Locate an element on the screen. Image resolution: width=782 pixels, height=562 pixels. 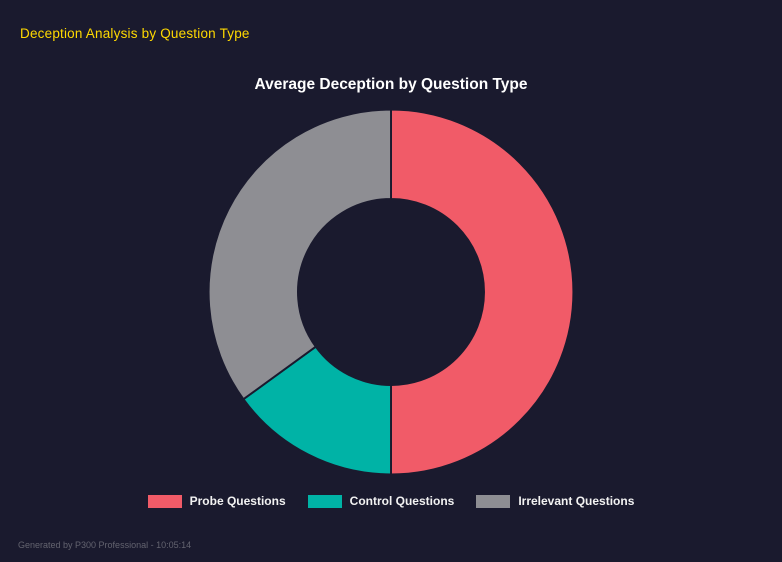
legend-label: Probe Questions is located at coordinates (237, 501).